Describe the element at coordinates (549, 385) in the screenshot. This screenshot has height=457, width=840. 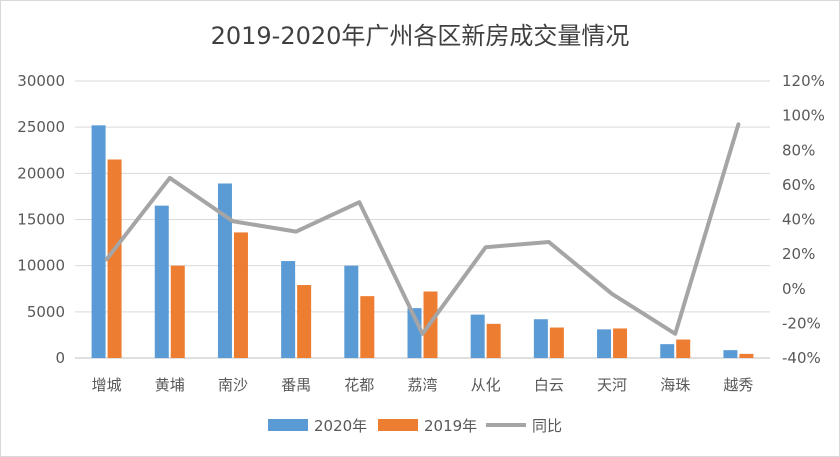
I see `x-tick-label: 白云` at that location.